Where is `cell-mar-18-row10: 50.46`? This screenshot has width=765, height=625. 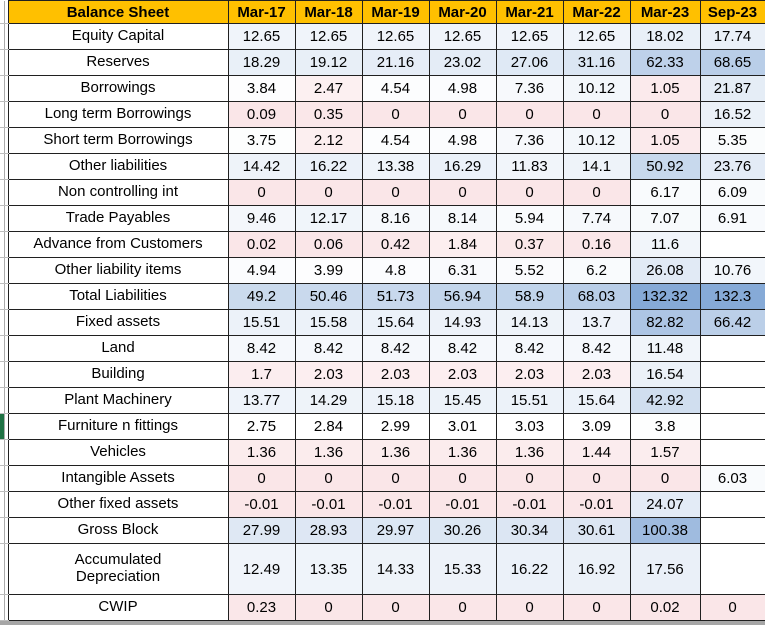
cell-mar-18-row10: 50.46 is located at coordinates (328, 296).